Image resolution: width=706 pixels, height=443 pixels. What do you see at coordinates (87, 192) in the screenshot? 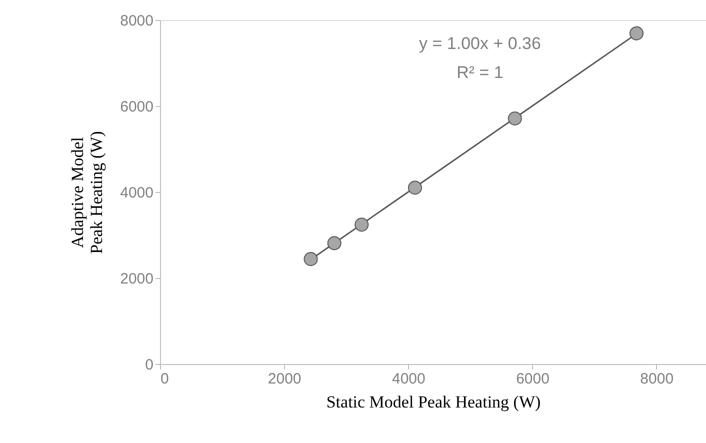
I see `y-axis-title: Adaptive Model Peak Heating (W)` at bounding box center [87, 192].